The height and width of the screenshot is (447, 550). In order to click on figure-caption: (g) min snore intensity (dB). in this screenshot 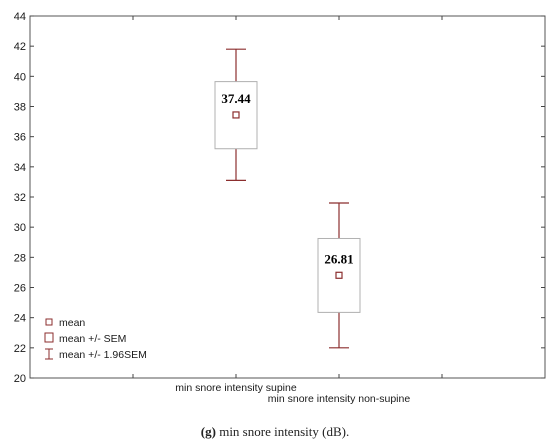, I will do `click(275, 432)`.